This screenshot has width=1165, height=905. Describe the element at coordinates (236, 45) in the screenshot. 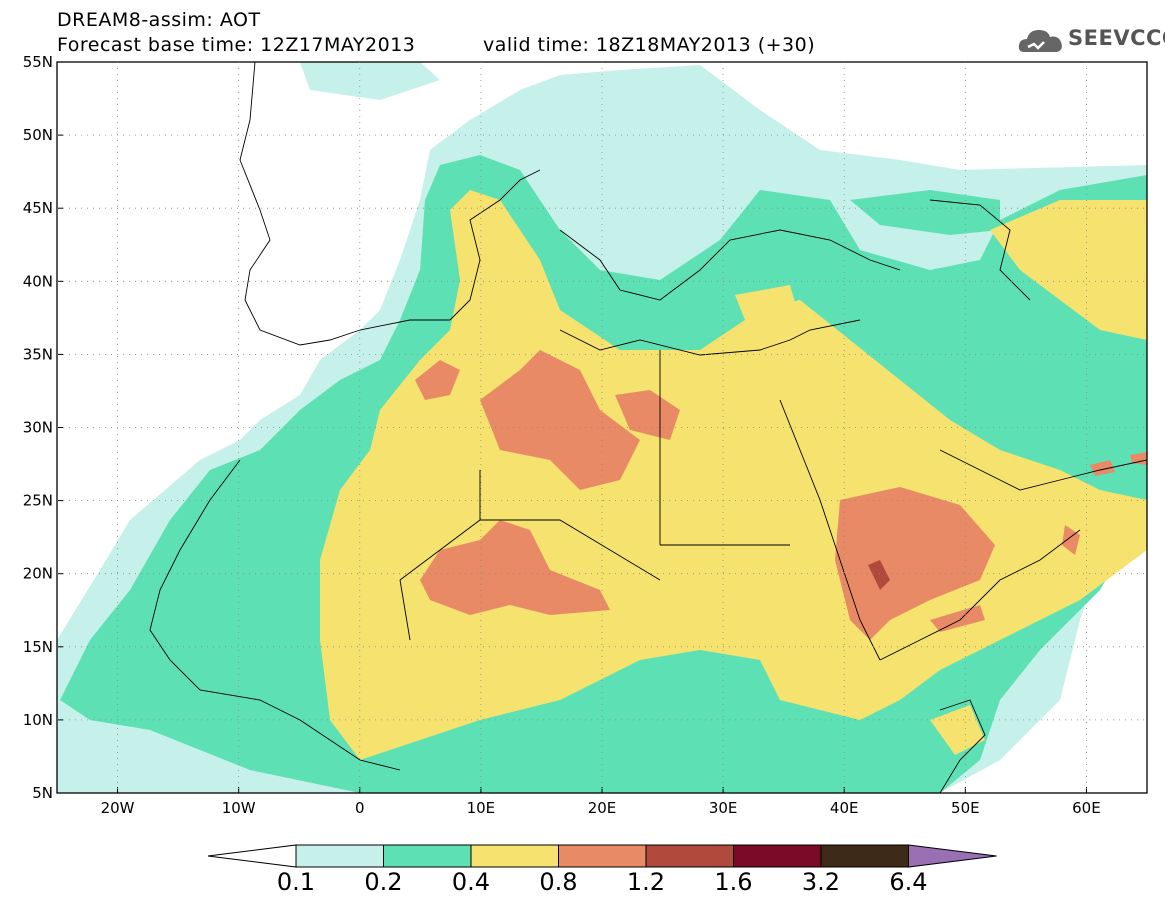

I see `forecast-base-time: Forecast base time: 12Z17MAY2013` at that location.